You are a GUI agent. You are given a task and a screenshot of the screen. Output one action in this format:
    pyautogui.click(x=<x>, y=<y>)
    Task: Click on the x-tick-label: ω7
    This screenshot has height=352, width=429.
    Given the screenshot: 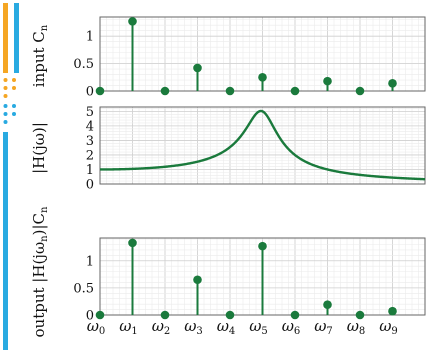 What is the action you would take?
    pyautogui.click(x=323, y=327)
    